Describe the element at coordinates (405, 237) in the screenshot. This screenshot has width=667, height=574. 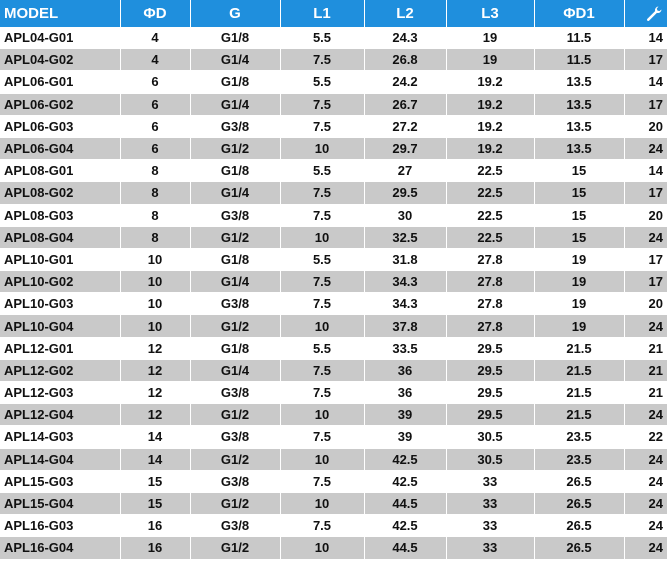
I see `cell-l2: 32.5` at that location.